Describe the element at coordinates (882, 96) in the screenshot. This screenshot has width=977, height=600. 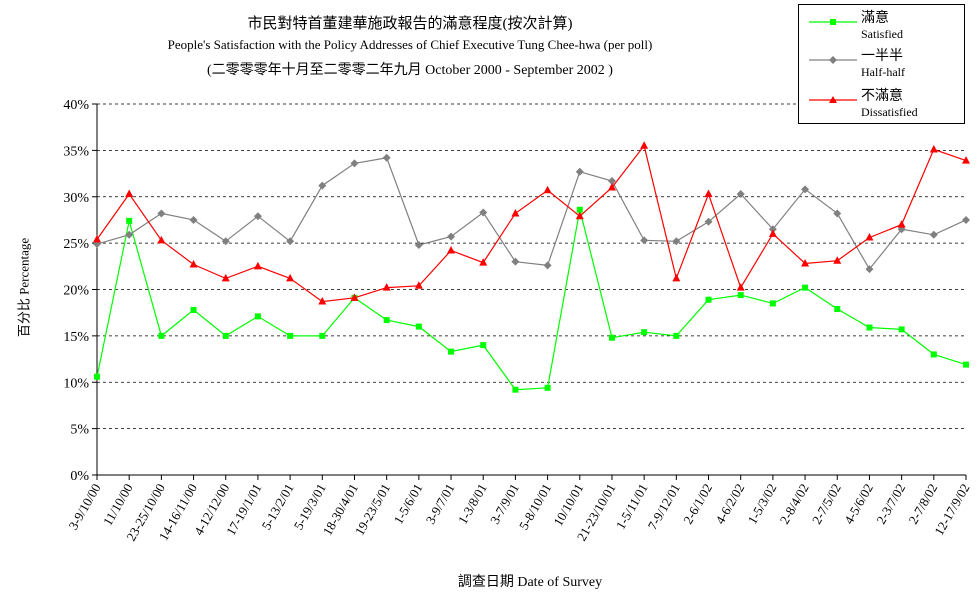
I see `legend-label-dissatisfied: 不滿意` at that location.